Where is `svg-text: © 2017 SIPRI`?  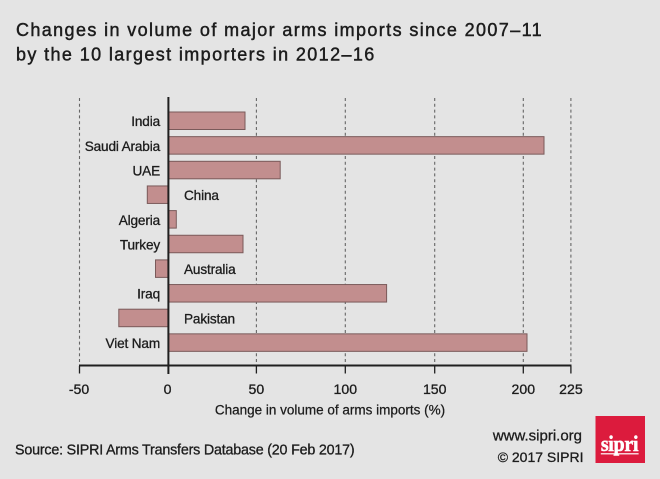 svg-text: © 2017 SIPRI is located at coordinates (541, 457).